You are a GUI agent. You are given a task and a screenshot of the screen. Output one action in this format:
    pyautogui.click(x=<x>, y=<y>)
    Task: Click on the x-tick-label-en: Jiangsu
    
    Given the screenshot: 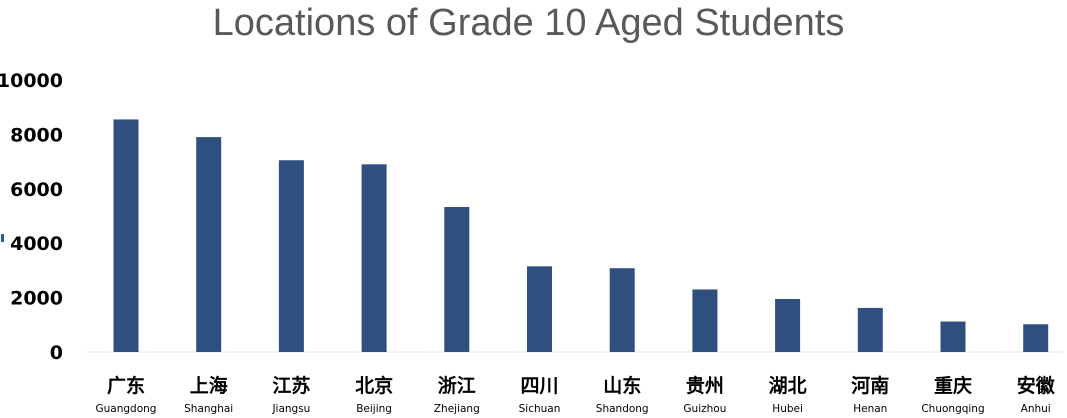 What is the action you would take?
    pyautogui.click(x=290, y=409)
    